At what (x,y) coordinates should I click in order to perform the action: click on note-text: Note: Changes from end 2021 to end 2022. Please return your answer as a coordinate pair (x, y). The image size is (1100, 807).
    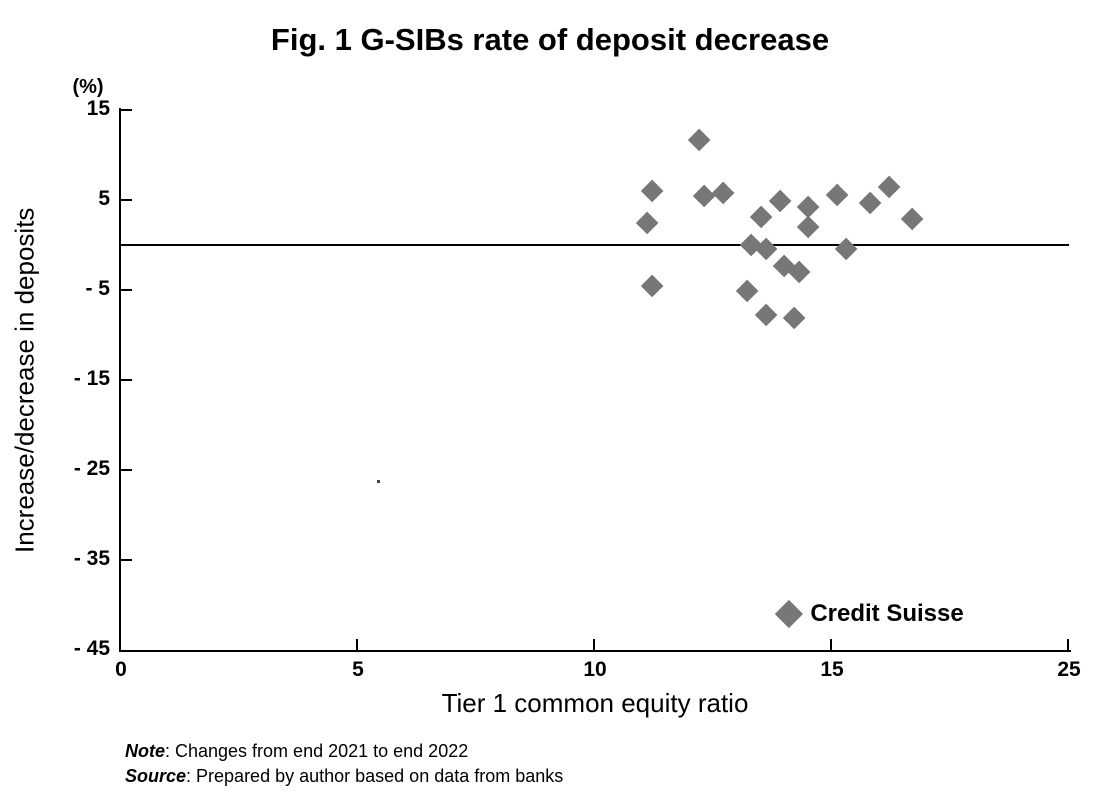
    Looking at the image, I should click on (296, 751).